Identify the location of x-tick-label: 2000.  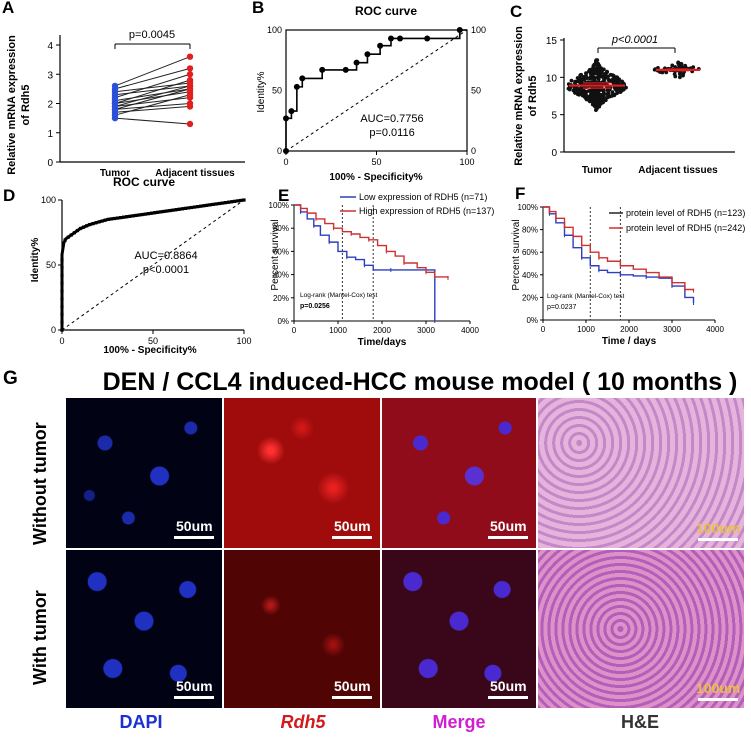
(382, 330).